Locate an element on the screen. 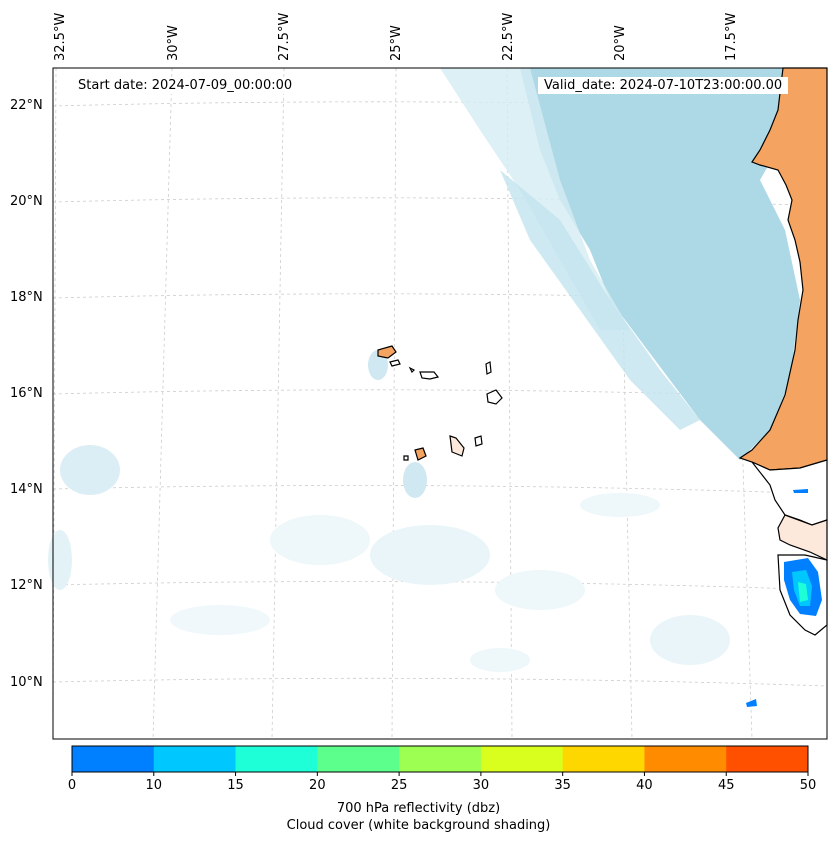  reflectivity-cell-20dbz is located at coordinates (803, 592).